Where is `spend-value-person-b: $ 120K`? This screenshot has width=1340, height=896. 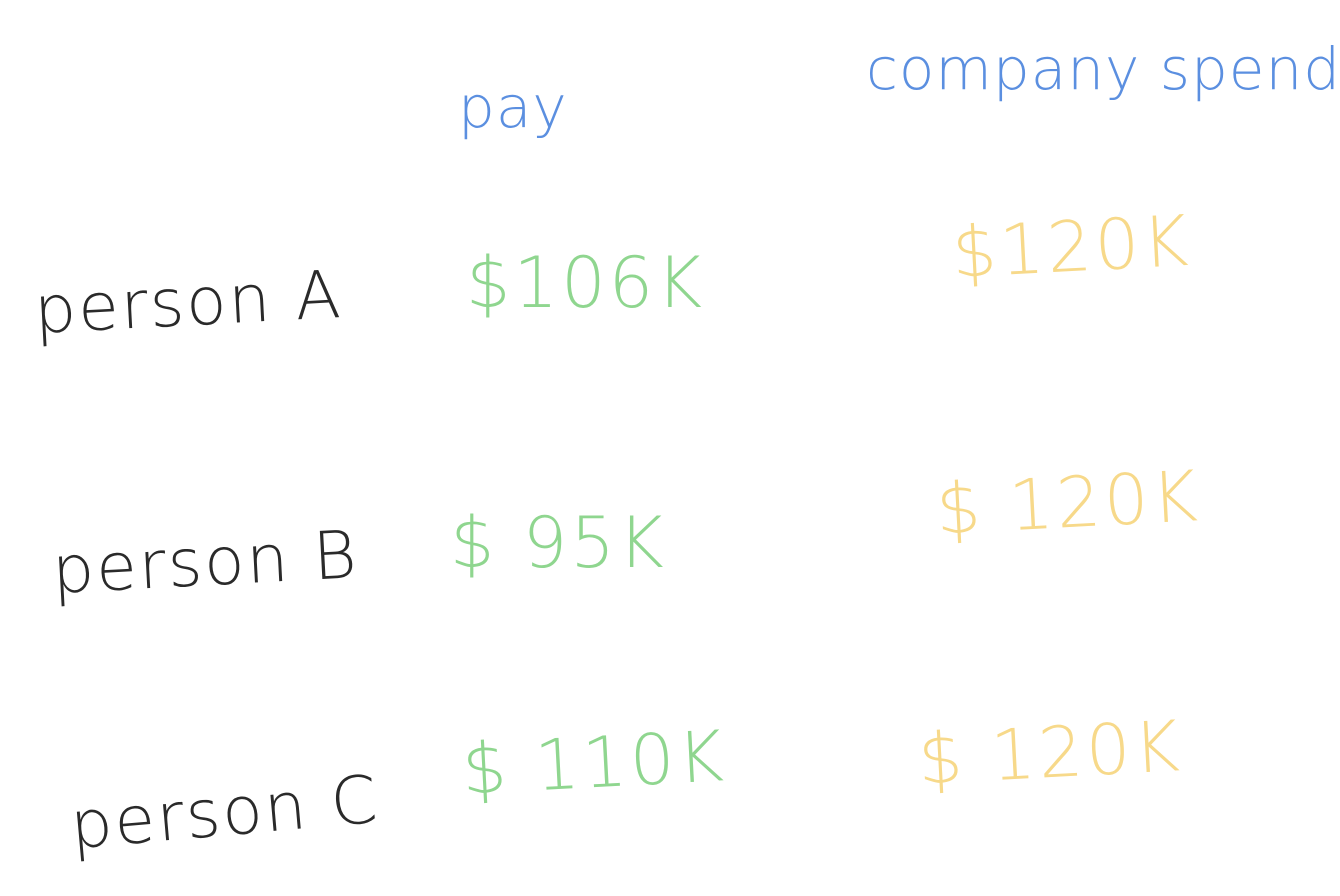 spend-value-person-b: $ 120K is located at coordinates (1068, 503).